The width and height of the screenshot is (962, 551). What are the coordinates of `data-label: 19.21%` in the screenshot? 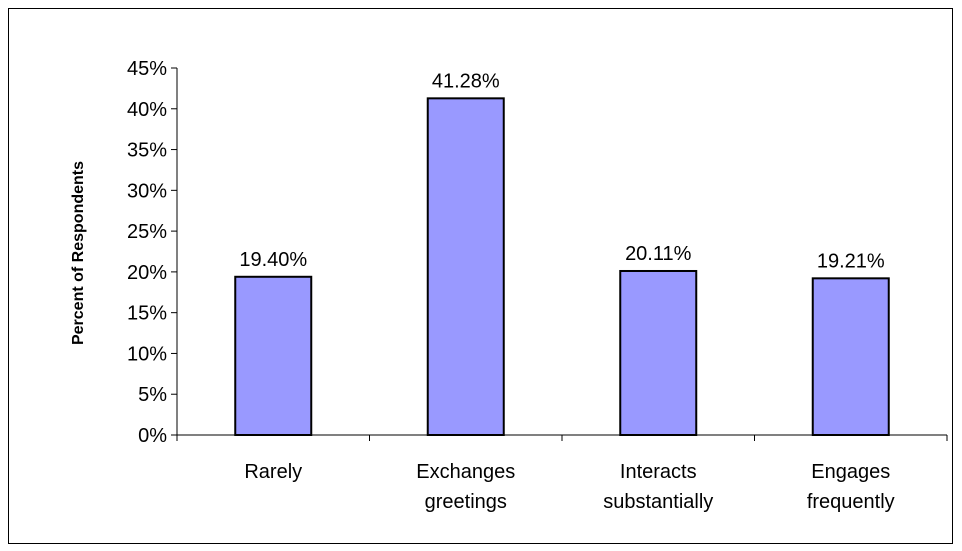 It's located at (851, 261).